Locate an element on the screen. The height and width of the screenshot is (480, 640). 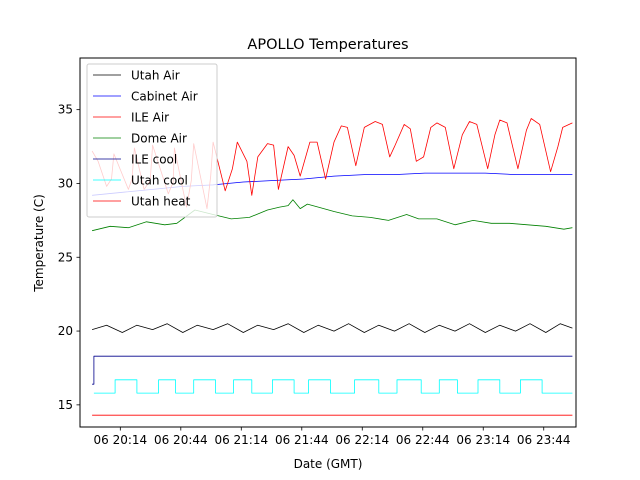
chart-title: APOLLO Temperatures is located at coordinates (327, 45).